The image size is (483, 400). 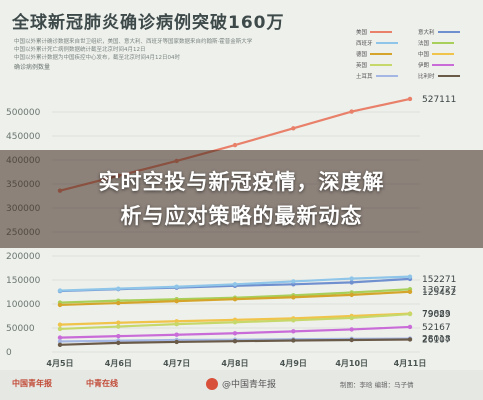 What do you see at coordinates (364, 77) in the screenshot?
I see `legend-label: 土耳其` at bounding box center [364, 77].